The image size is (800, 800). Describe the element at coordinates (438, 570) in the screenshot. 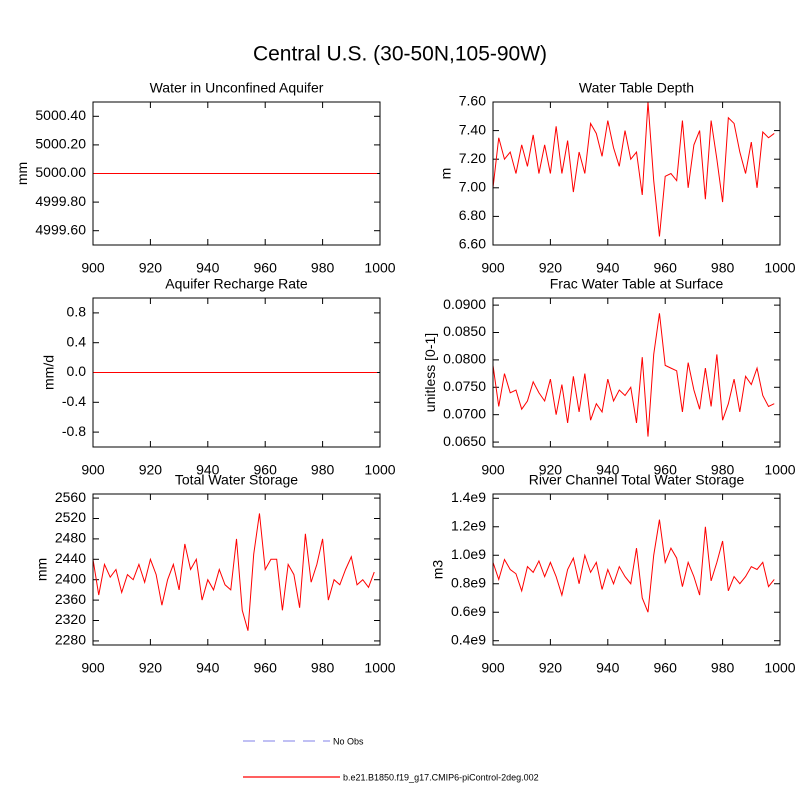

I see `y-axis-label: m3` at that location.